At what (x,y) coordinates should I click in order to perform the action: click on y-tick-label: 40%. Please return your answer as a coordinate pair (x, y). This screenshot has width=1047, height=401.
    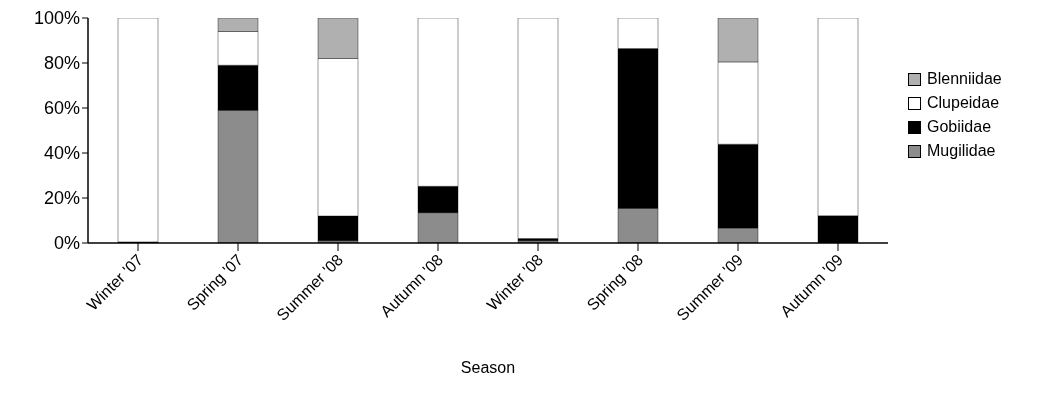
    Looking at the image, I should click on (61, 153).